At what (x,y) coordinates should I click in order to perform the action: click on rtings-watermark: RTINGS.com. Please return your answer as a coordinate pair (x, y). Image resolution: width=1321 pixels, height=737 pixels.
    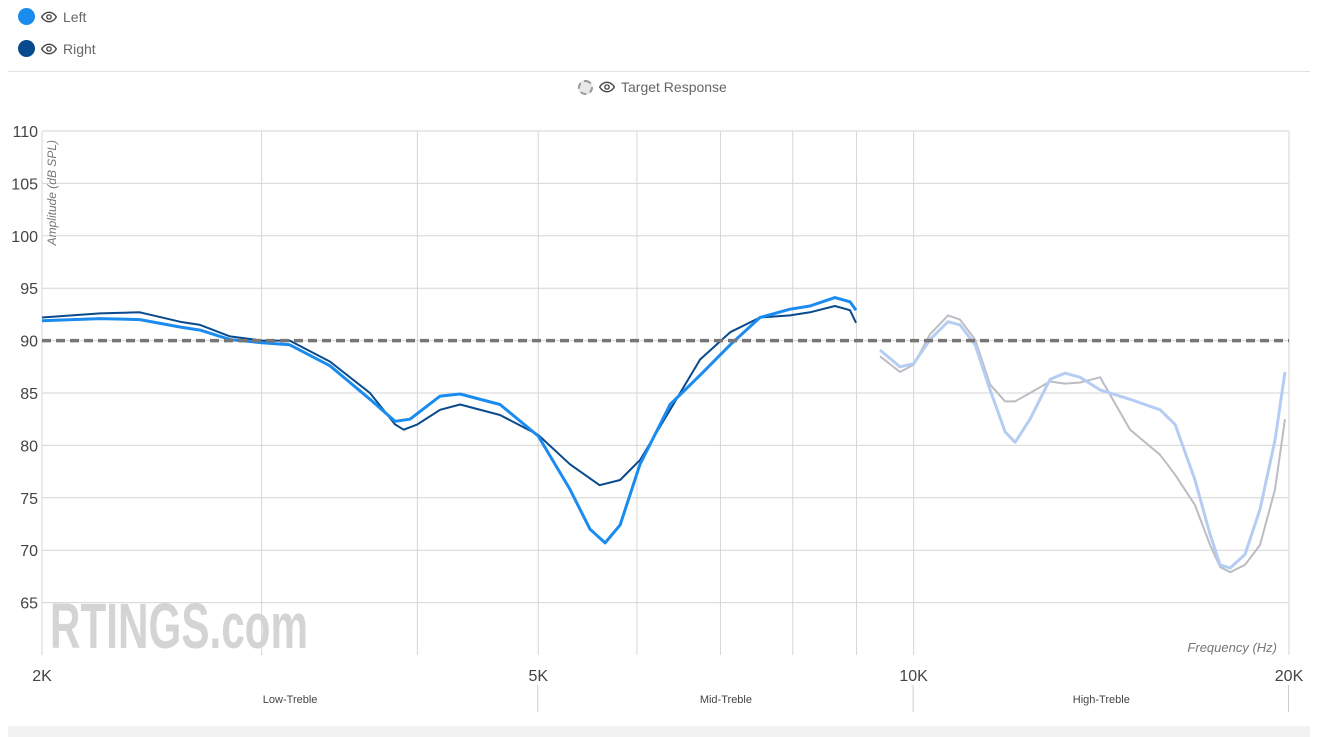
    Looking at the image, I should click on (179, 626).